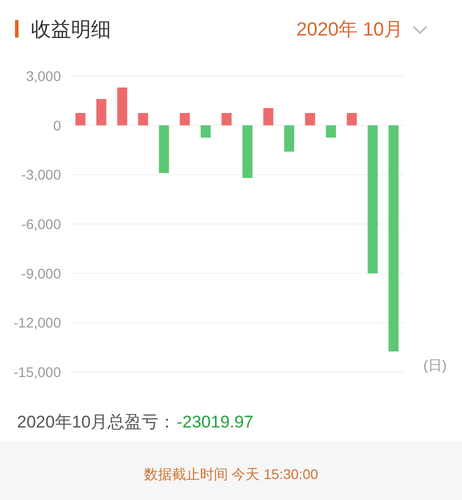  I want to click on y-tick-label: -6,000, so click(41, 224).